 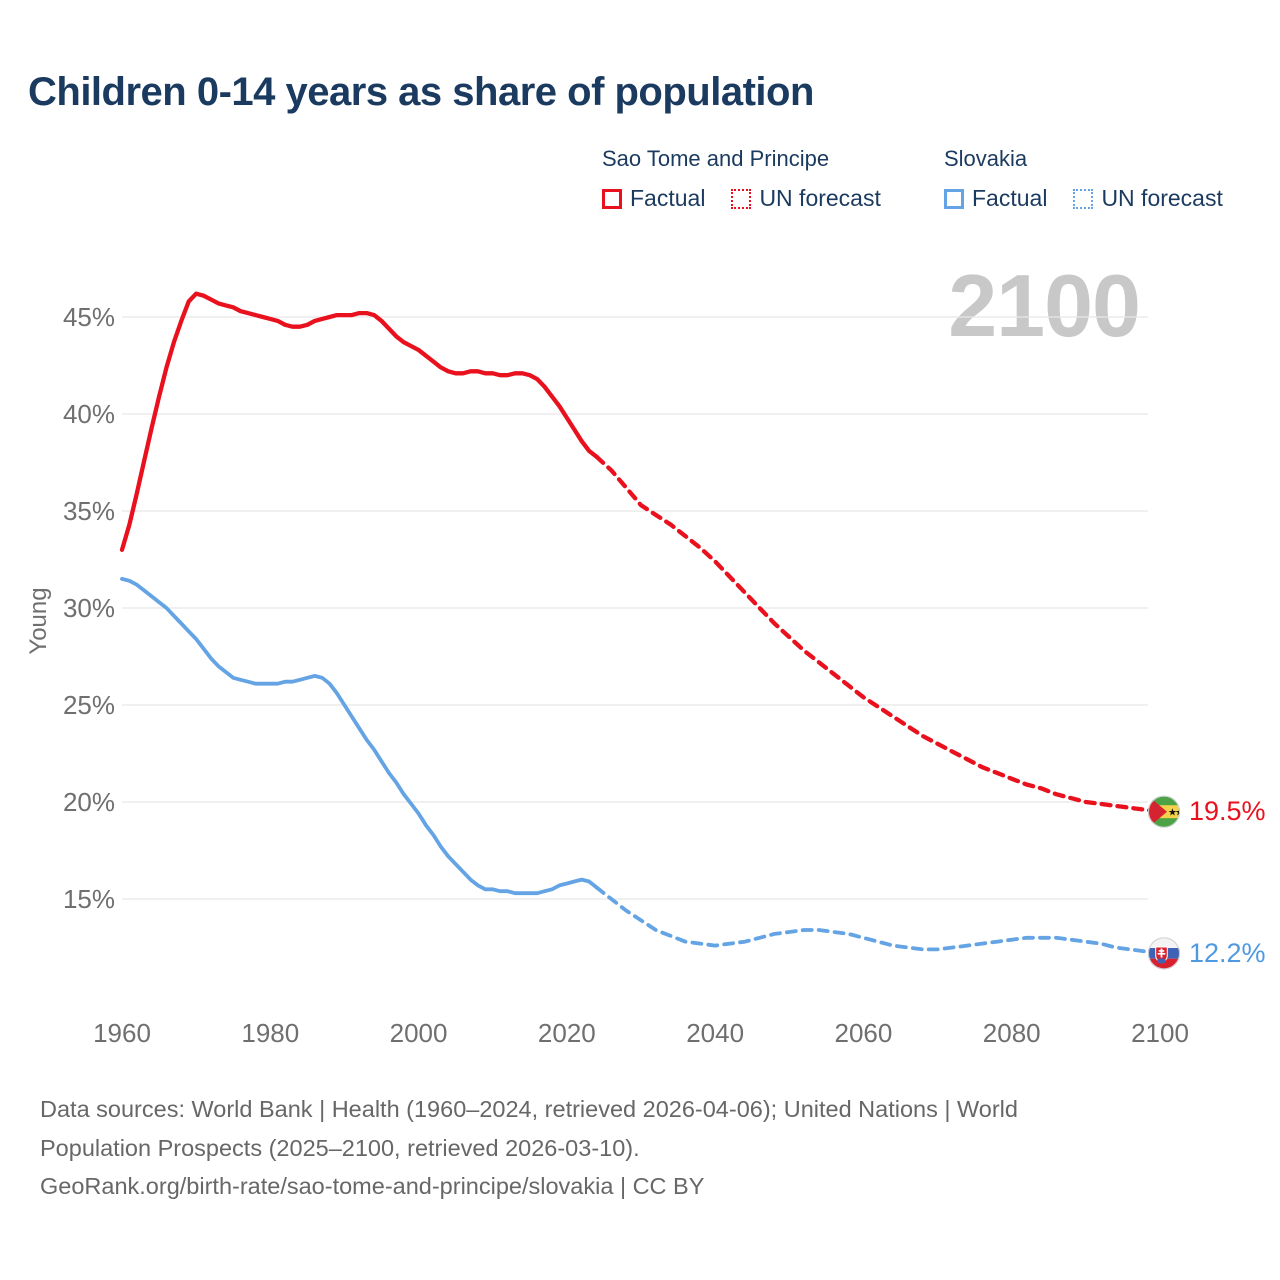 I want to click on legend-group-sao-tome-and-principe: Sao Tome and Principe Factual UN forecast, so click(x=741, y=179).